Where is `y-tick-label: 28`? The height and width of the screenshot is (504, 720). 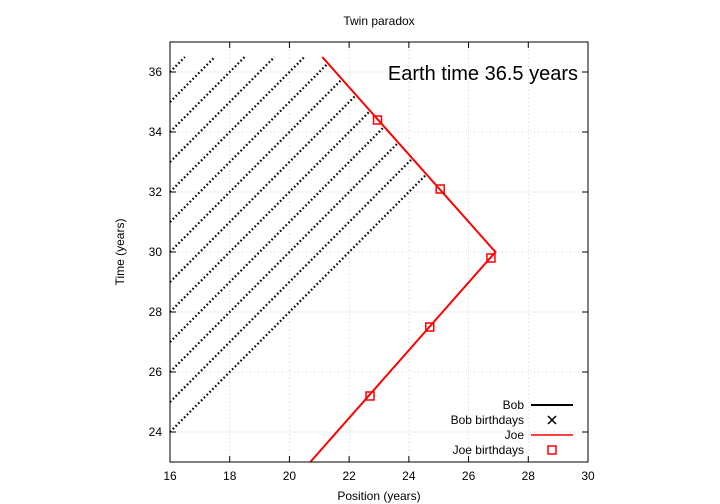
y-tick-label: 28 is located at coordinates (156, 312).